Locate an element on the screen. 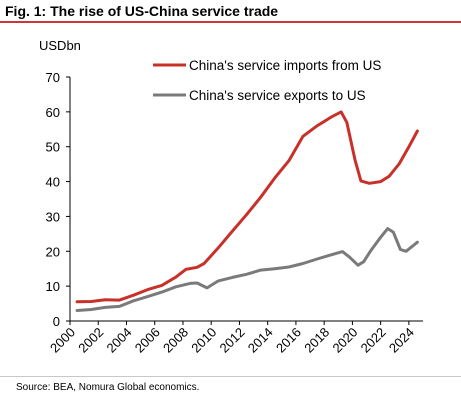 This screenshot has height=402, width=461. x-tick-label: 2018 is located at coordinates (316, 340).